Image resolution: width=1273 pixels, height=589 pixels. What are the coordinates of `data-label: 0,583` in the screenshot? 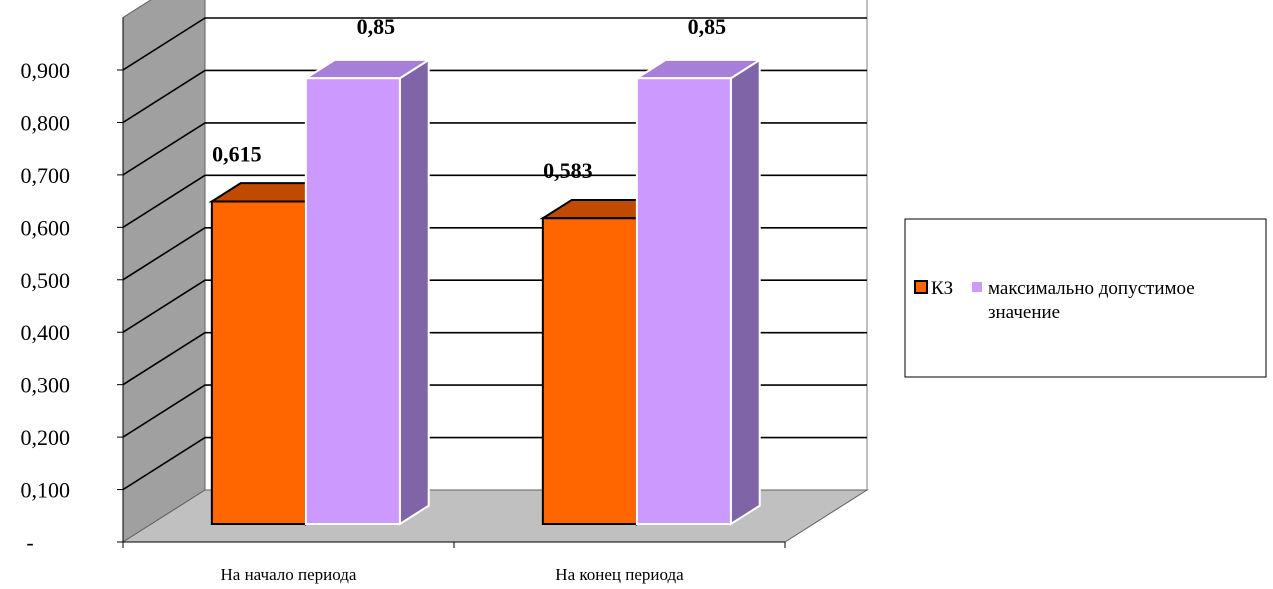 It's located at (568, 170).